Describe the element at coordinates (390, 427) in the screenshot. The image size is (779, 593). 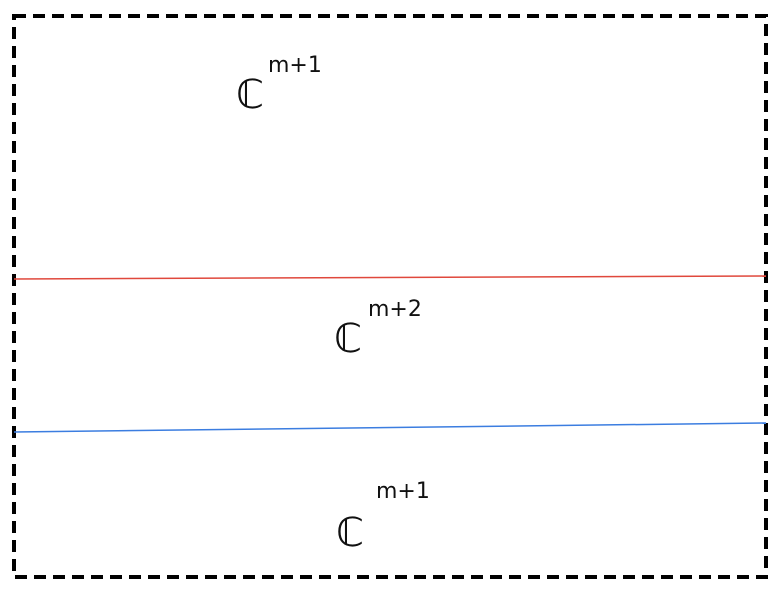
I see `blue-divider` at that location.